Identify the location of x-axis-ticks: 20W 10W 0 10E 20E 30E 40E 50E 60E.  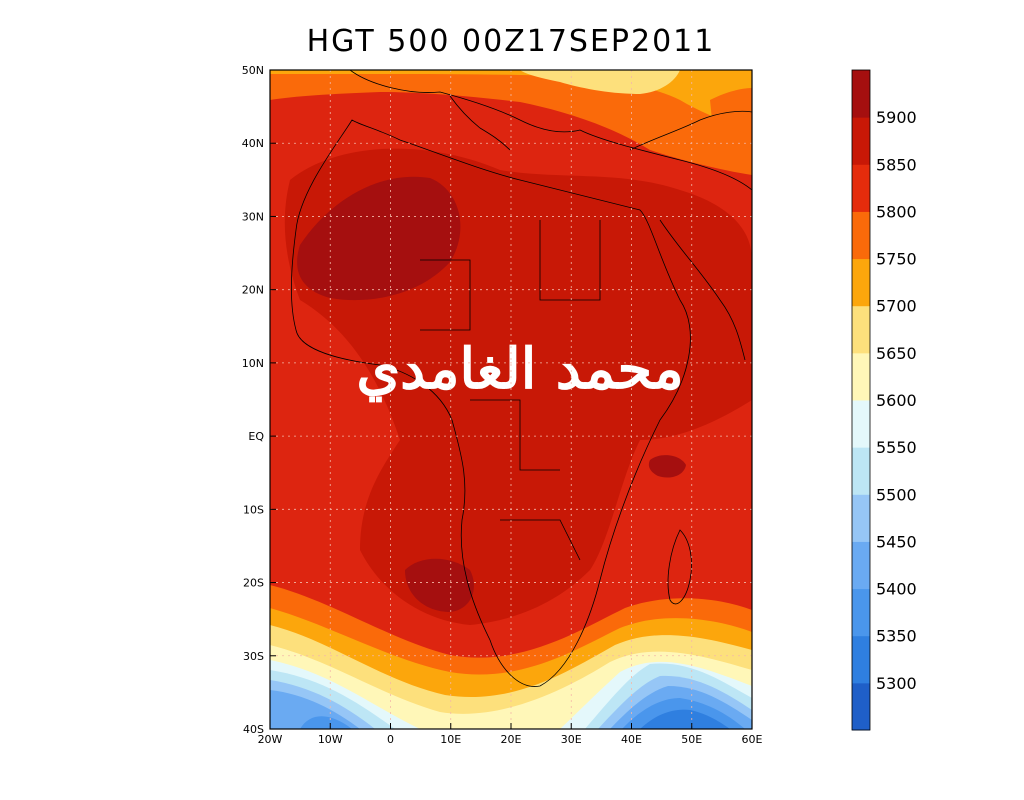
(510, 734).